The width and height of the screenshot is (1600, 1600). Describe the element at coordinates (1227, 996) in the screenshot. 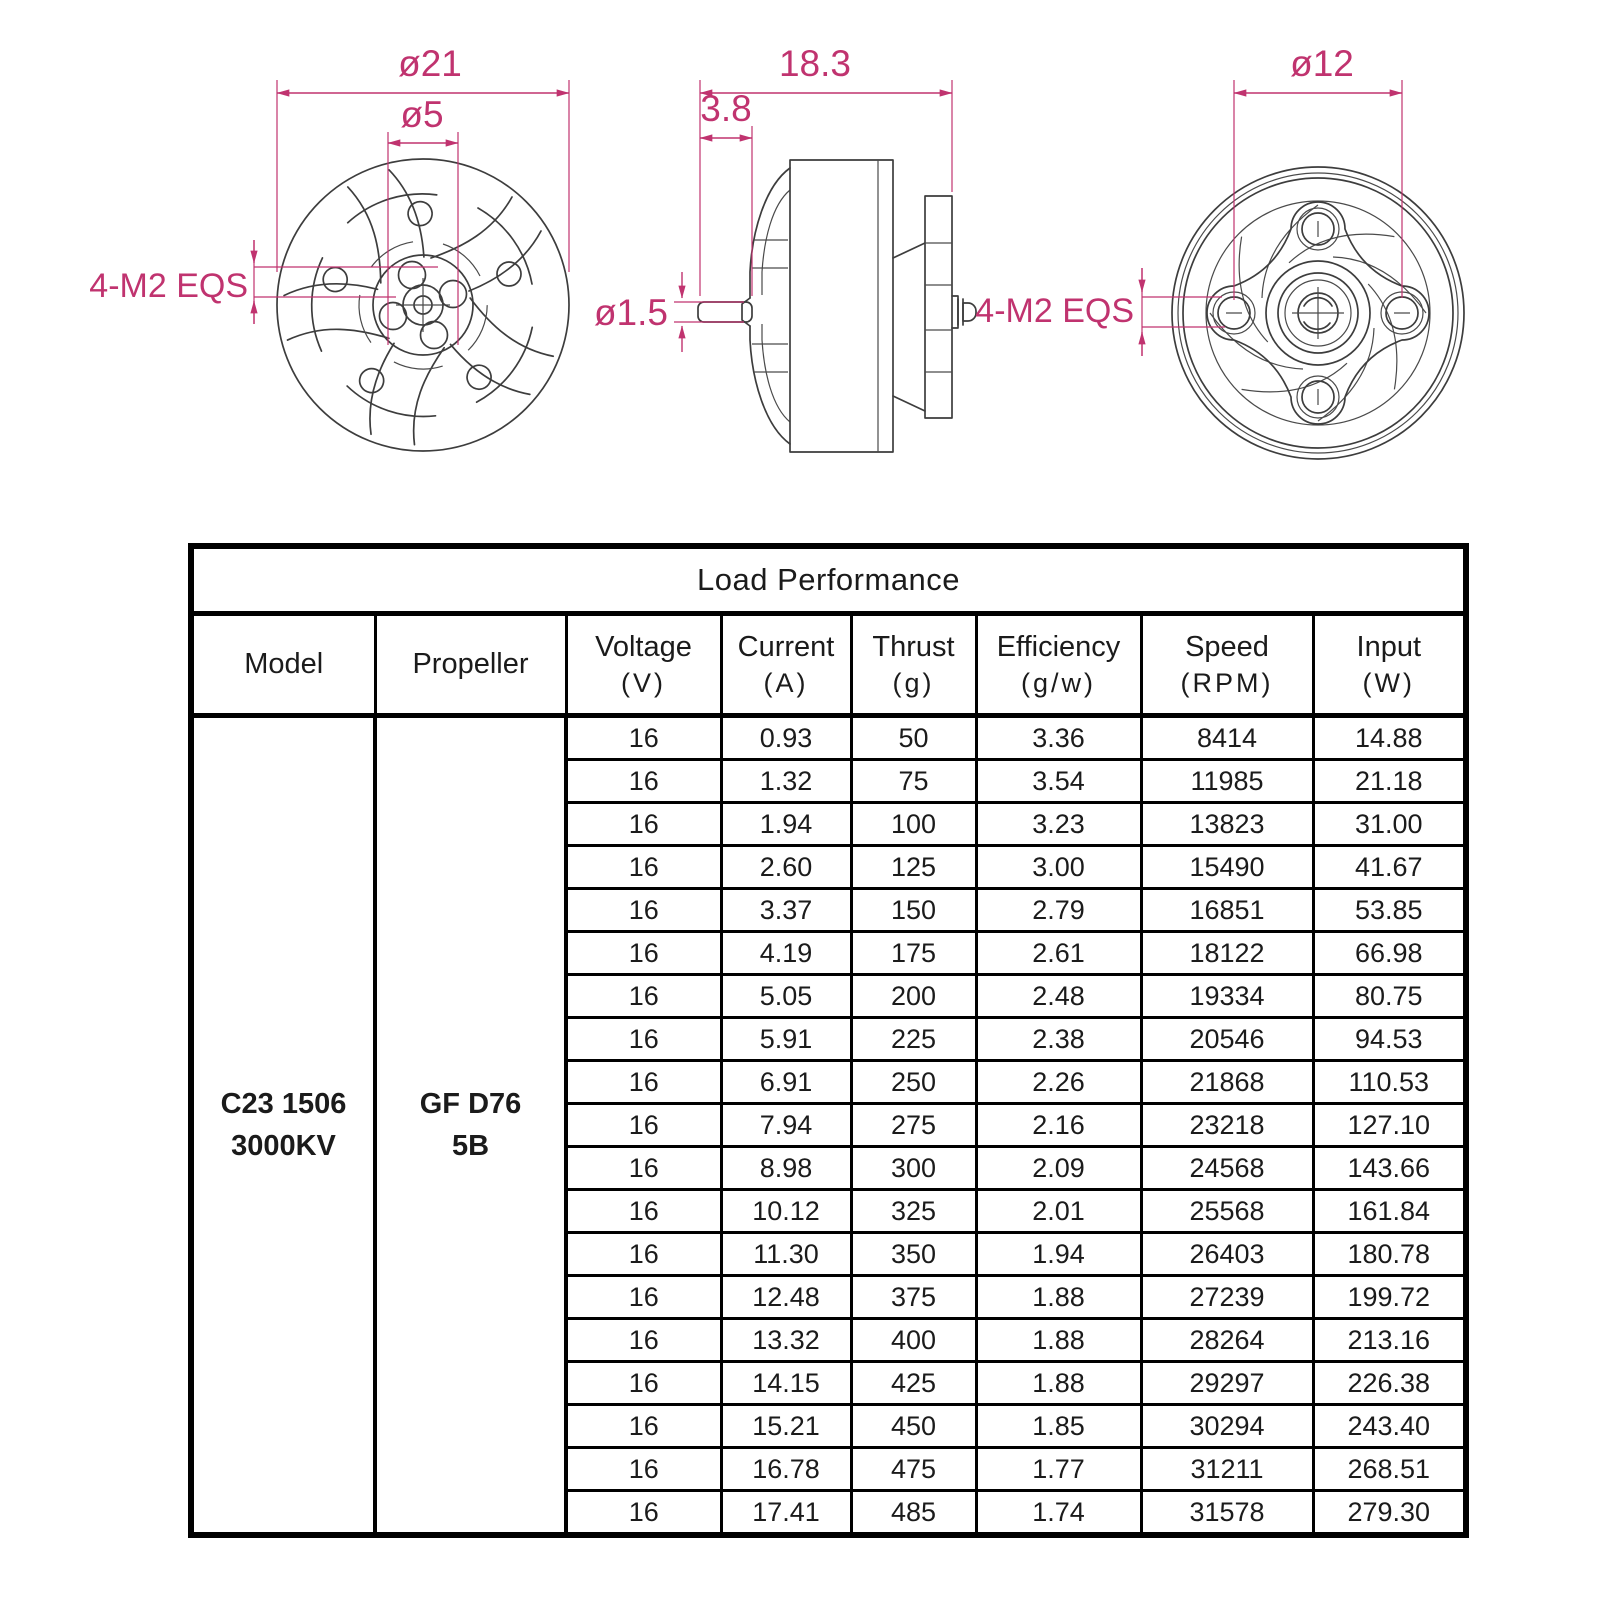

I see `value-cell: 19334` at that location.